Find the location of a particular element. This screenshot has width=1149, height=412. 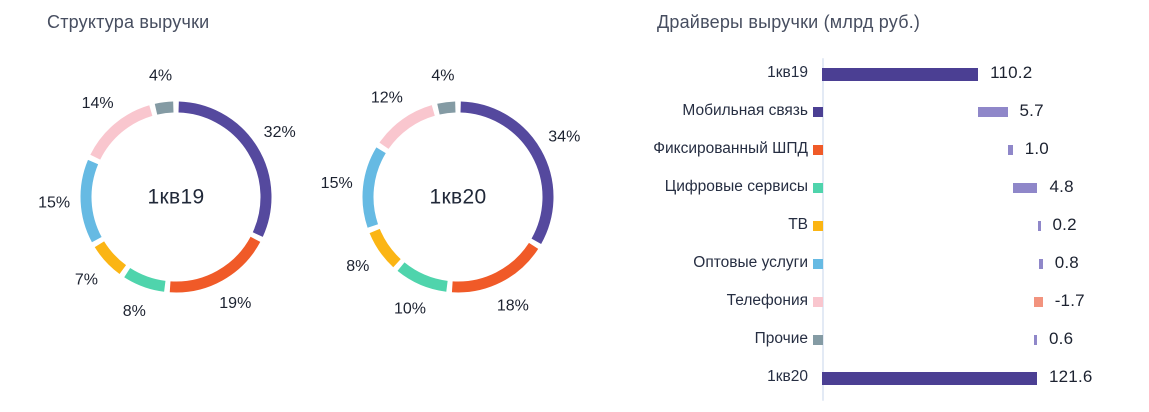

waterfall-value-label: 110.2 is located at coordinates (1011, 72).